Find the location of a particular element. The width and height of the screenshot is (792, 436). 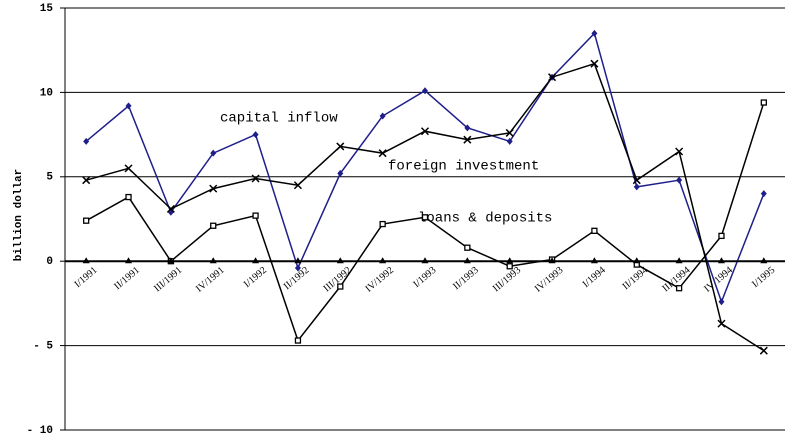

annotation: loans & deposits is located at coordinates (485, 219).